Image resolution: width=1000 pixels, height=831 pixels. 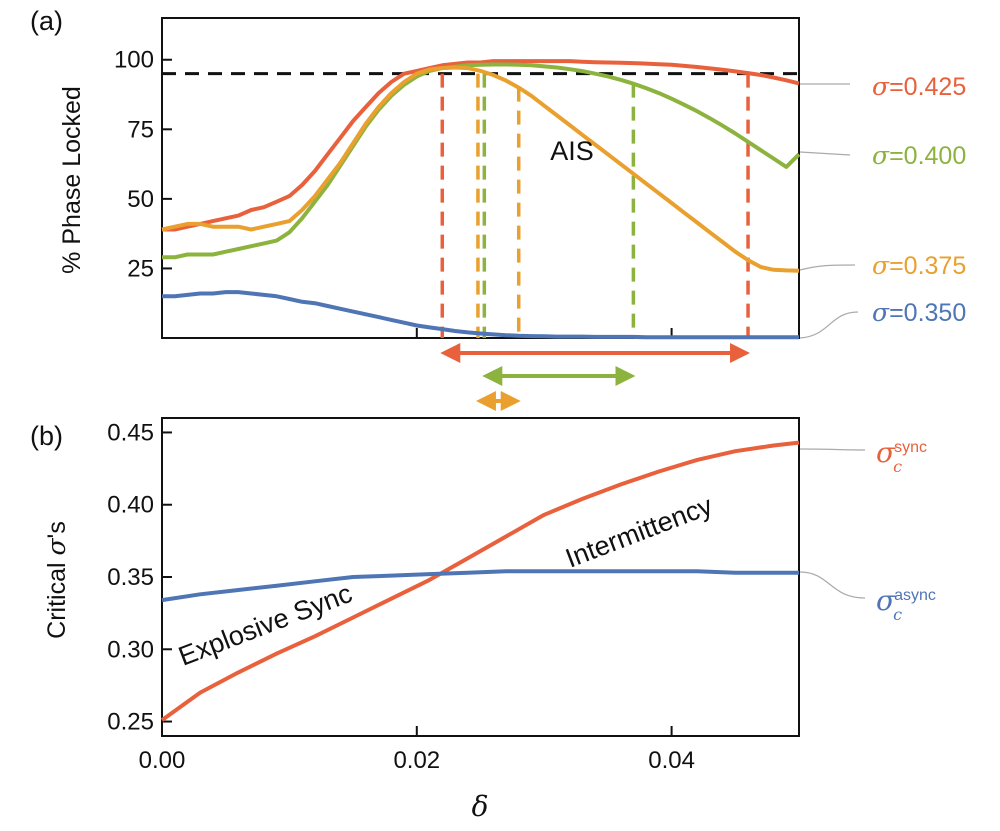 I want to click on panel-b-label: (b), so click(x=46, y=436).